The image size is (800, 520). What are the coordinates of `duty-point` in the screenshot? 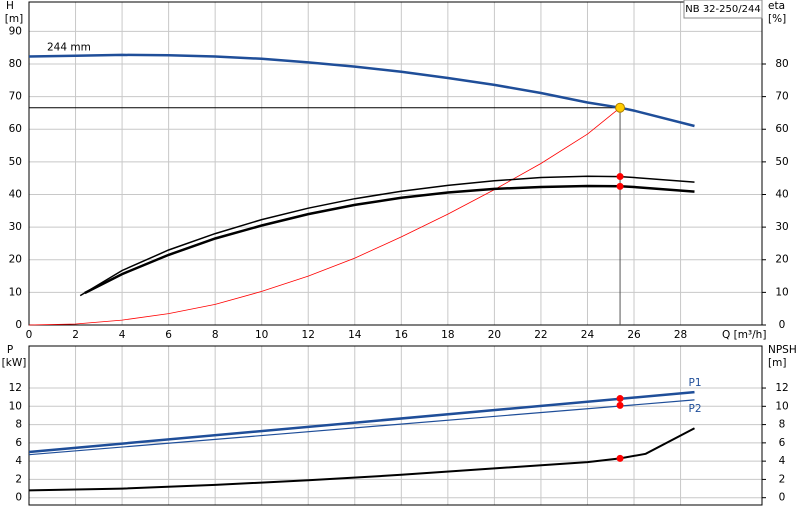 It's located at (620, 107).